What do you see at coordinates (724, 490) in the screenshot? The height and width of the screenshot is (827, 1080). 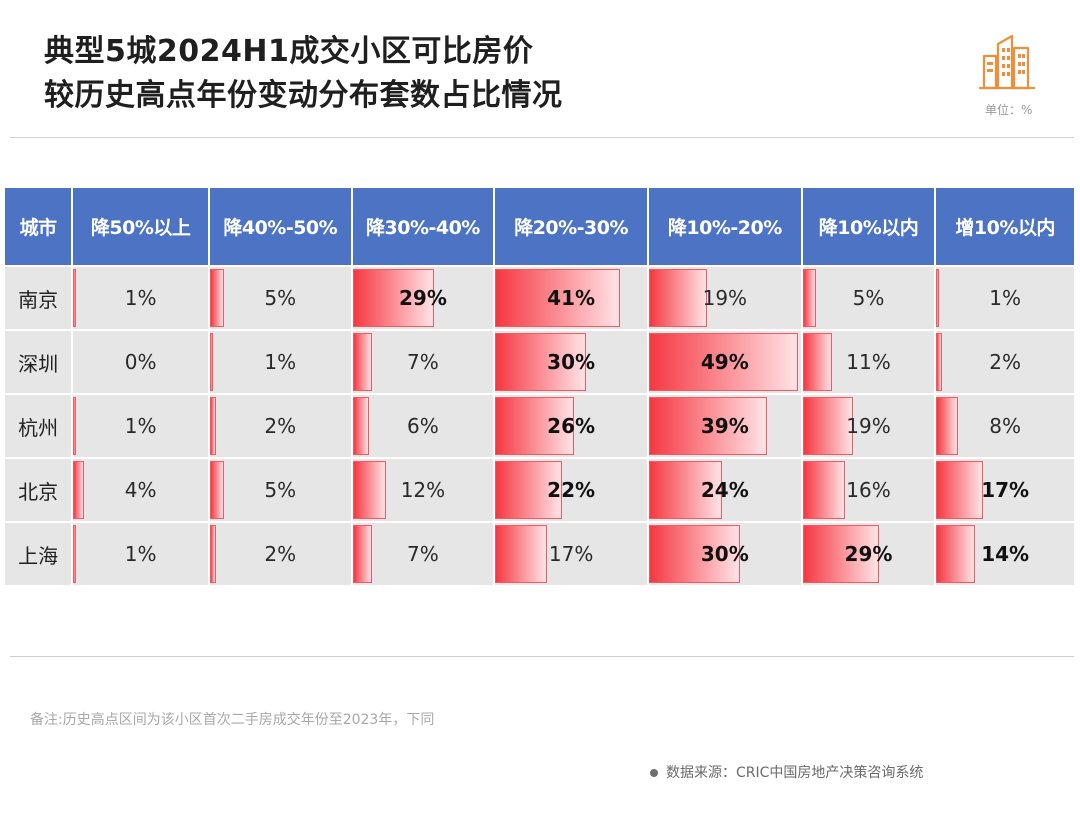 I see `value-label: 24%` at bounding box center [724, 490].